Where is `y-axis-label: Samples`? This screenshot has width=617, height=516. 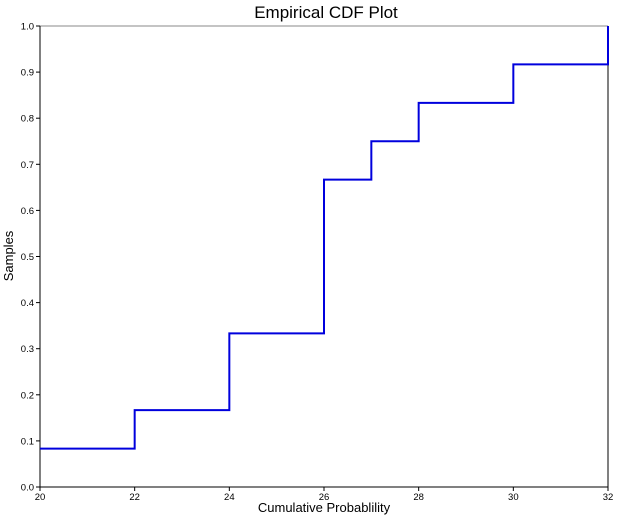 y-axis-label: Samples is located at coordinates (8, 255).